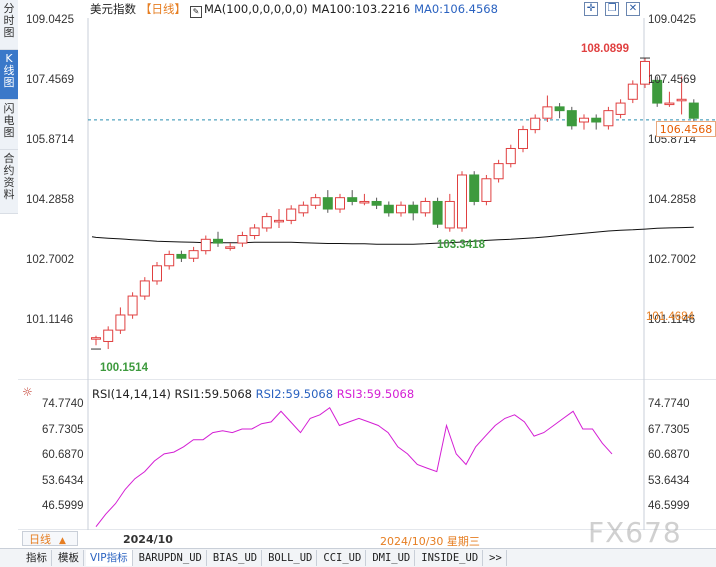 The image size is (716, 567). Describe the element at coordinates (131, 394) in the screenshot. I see `rsi-params: RSI(14,14,14)` at that location.